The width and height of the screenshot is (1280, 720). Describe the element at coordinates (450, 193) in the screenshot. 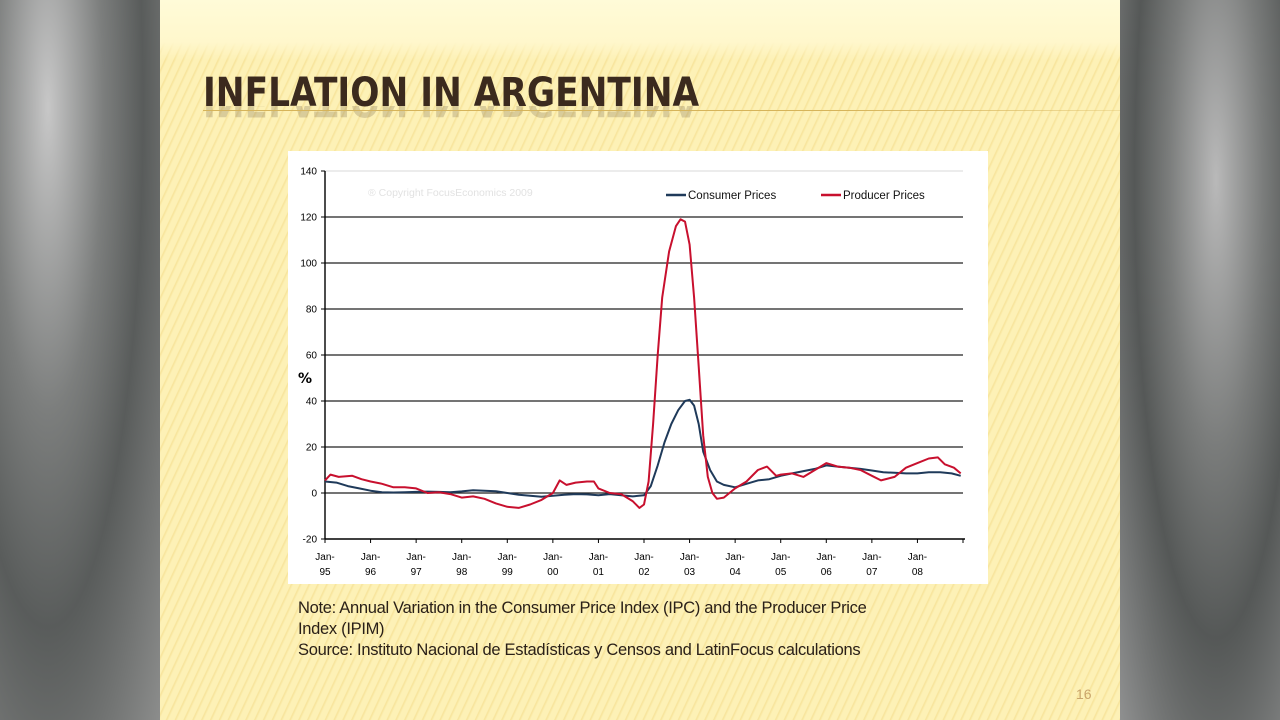

I see `chart-watermark: ® Copyright FocusEconomics 2009` at that location.